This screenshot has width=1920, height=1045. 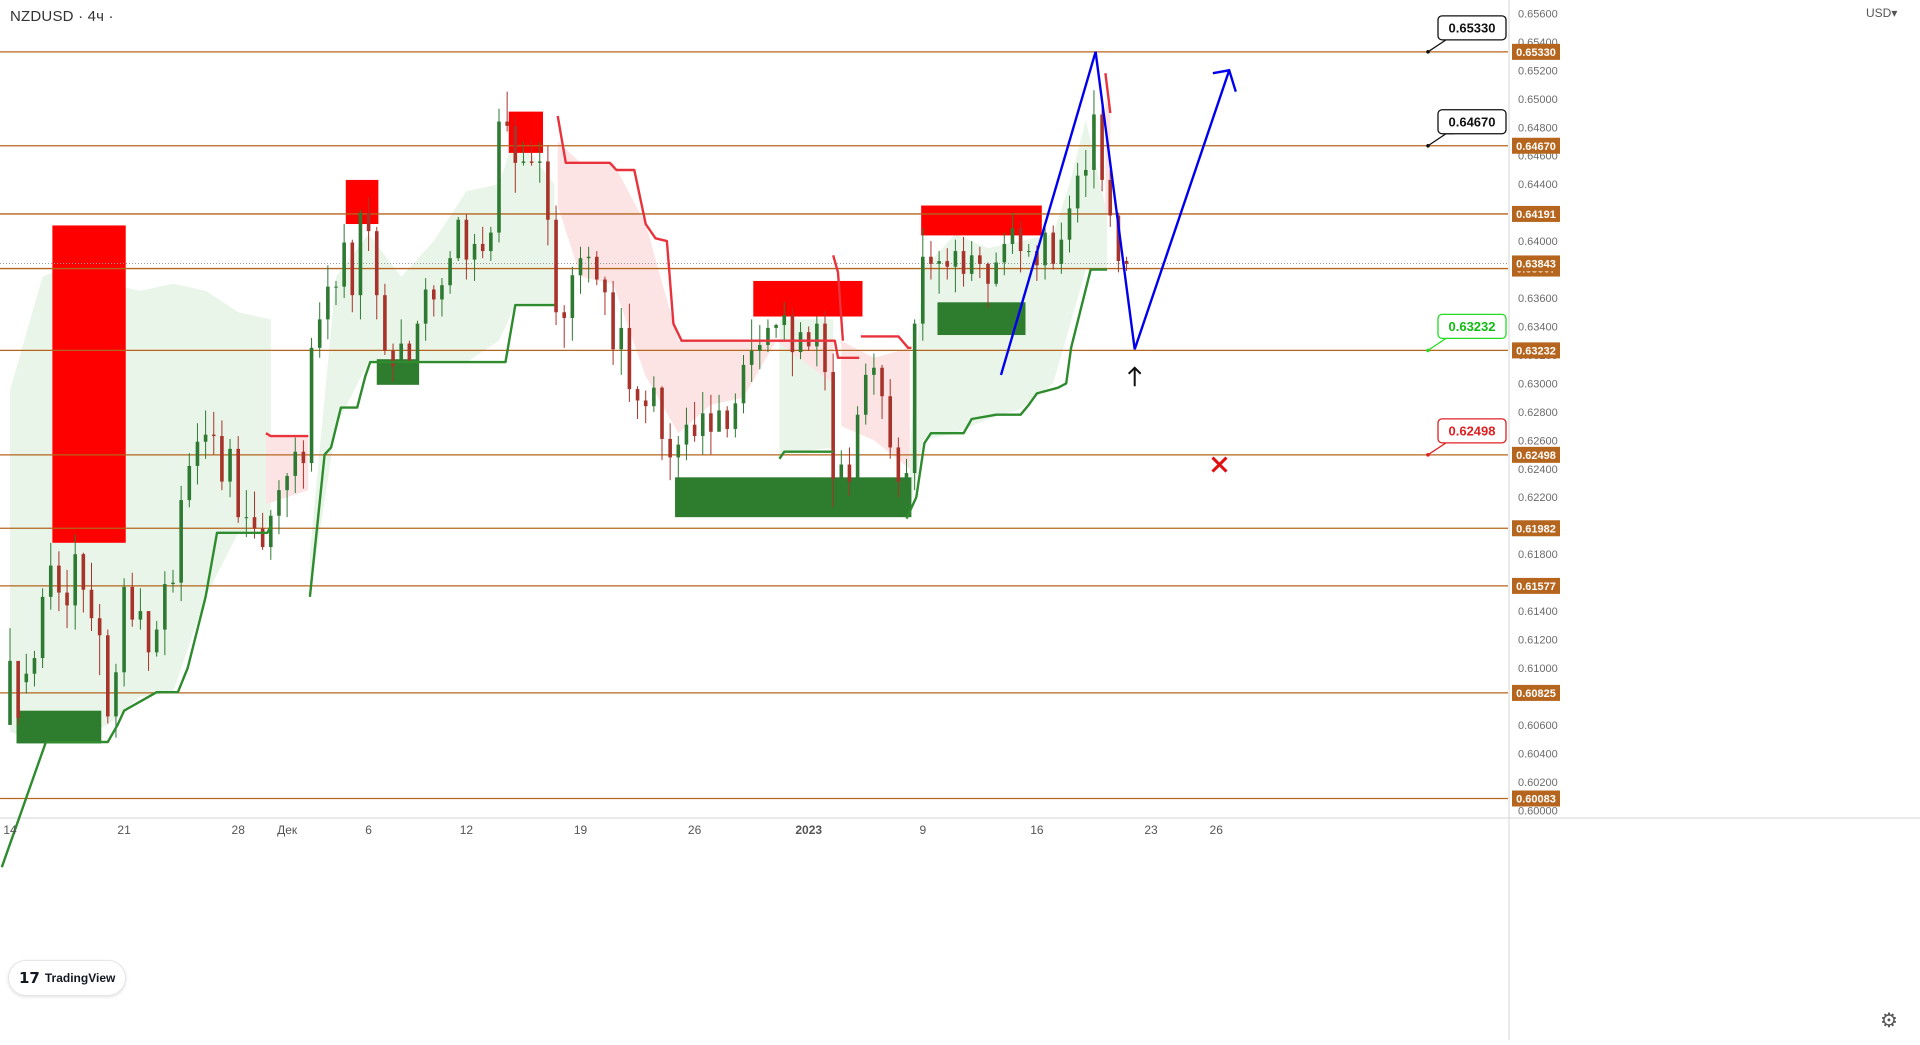 I want to click on current-price-label-bg, so click(x=1536, y=263).